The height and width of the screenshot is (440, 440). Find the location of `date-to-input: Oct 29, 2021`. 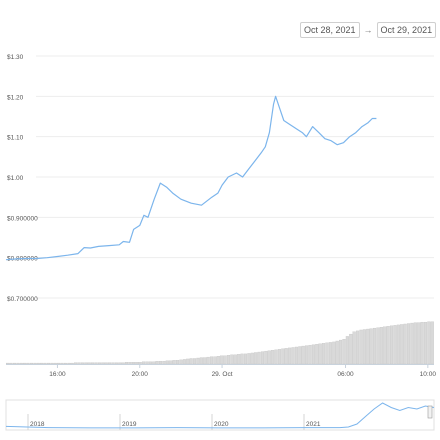

date-to-input: Oct 29, 2021 is located at coordinates (406, 30).